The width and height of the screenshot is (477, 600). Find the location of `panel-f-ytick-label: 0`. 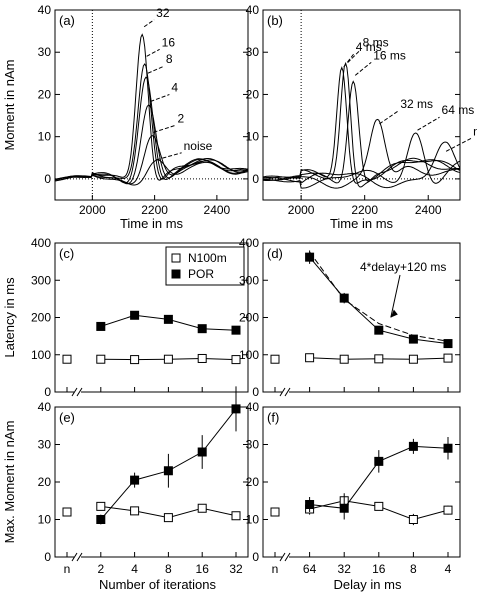

panel-f-ytick-label: 0 is located at coordinates (255, 557).